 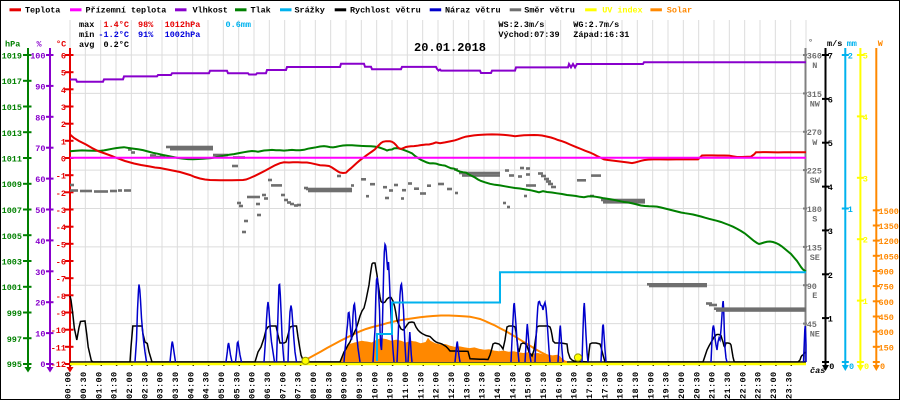 What do you see at coordinates (483, 385) in the screenshot?
I see `svg-text: 13:30` at bounding box center [483, 385].